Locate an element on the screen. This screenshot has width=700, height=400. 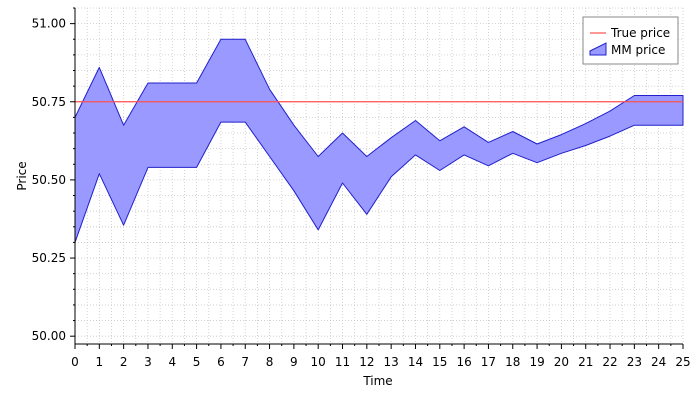
x-tick-label: 3 is located at coordinates (148, 362).